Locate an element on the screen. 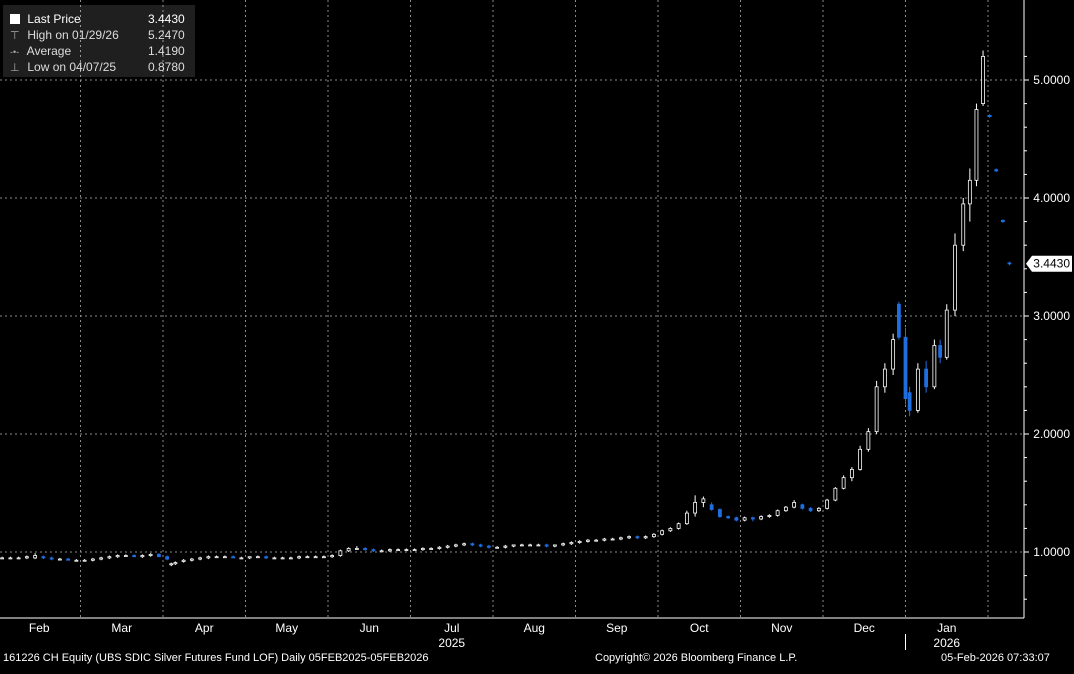 The height and width of the screenshot is (674, 1074). footer-copyright: Copyright© 2026 Bloomberg Finance L.P. is located at coordinates (696, 658).